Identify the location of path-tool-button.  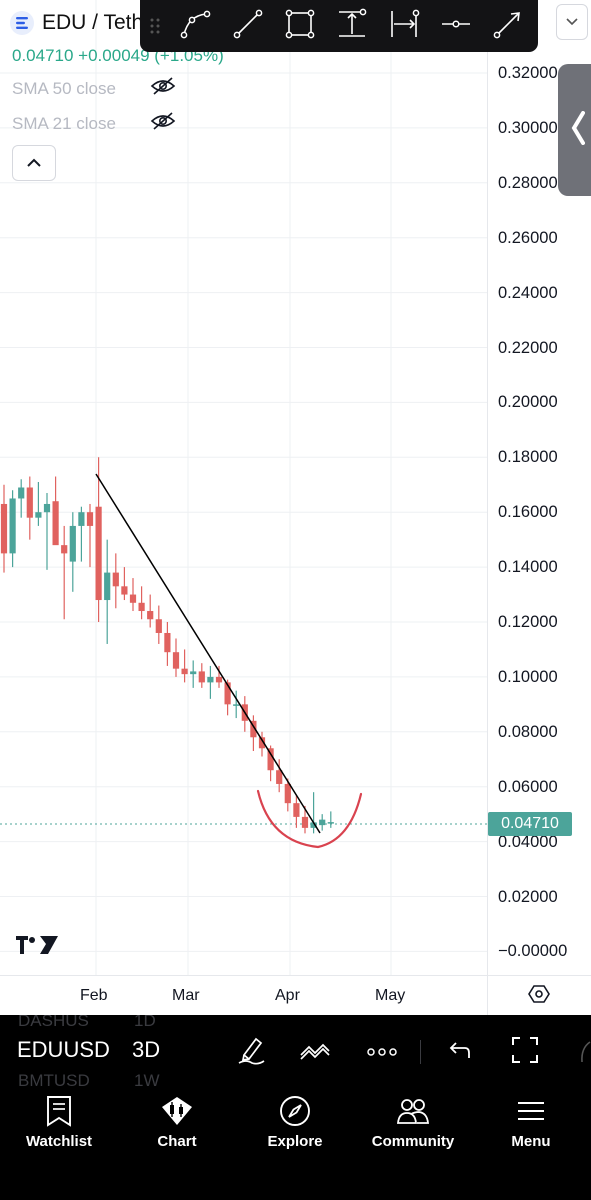
(196, 26).